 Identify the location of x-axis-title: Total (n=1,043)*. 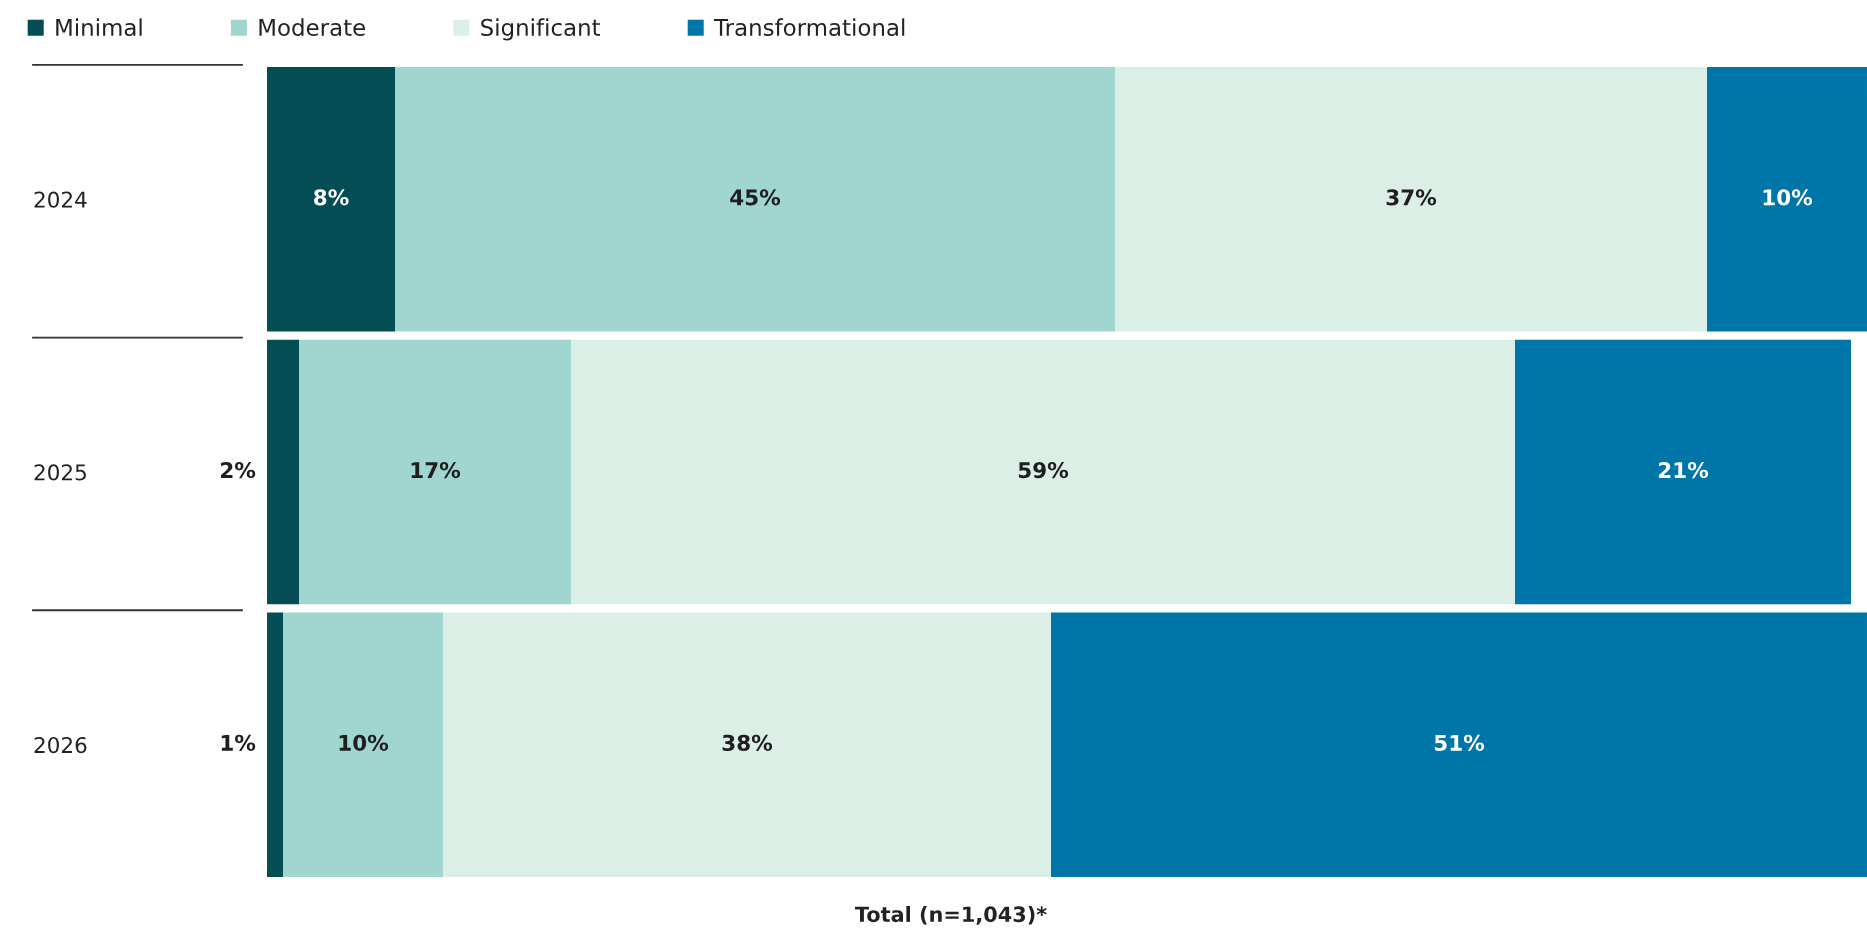
(950, 915).